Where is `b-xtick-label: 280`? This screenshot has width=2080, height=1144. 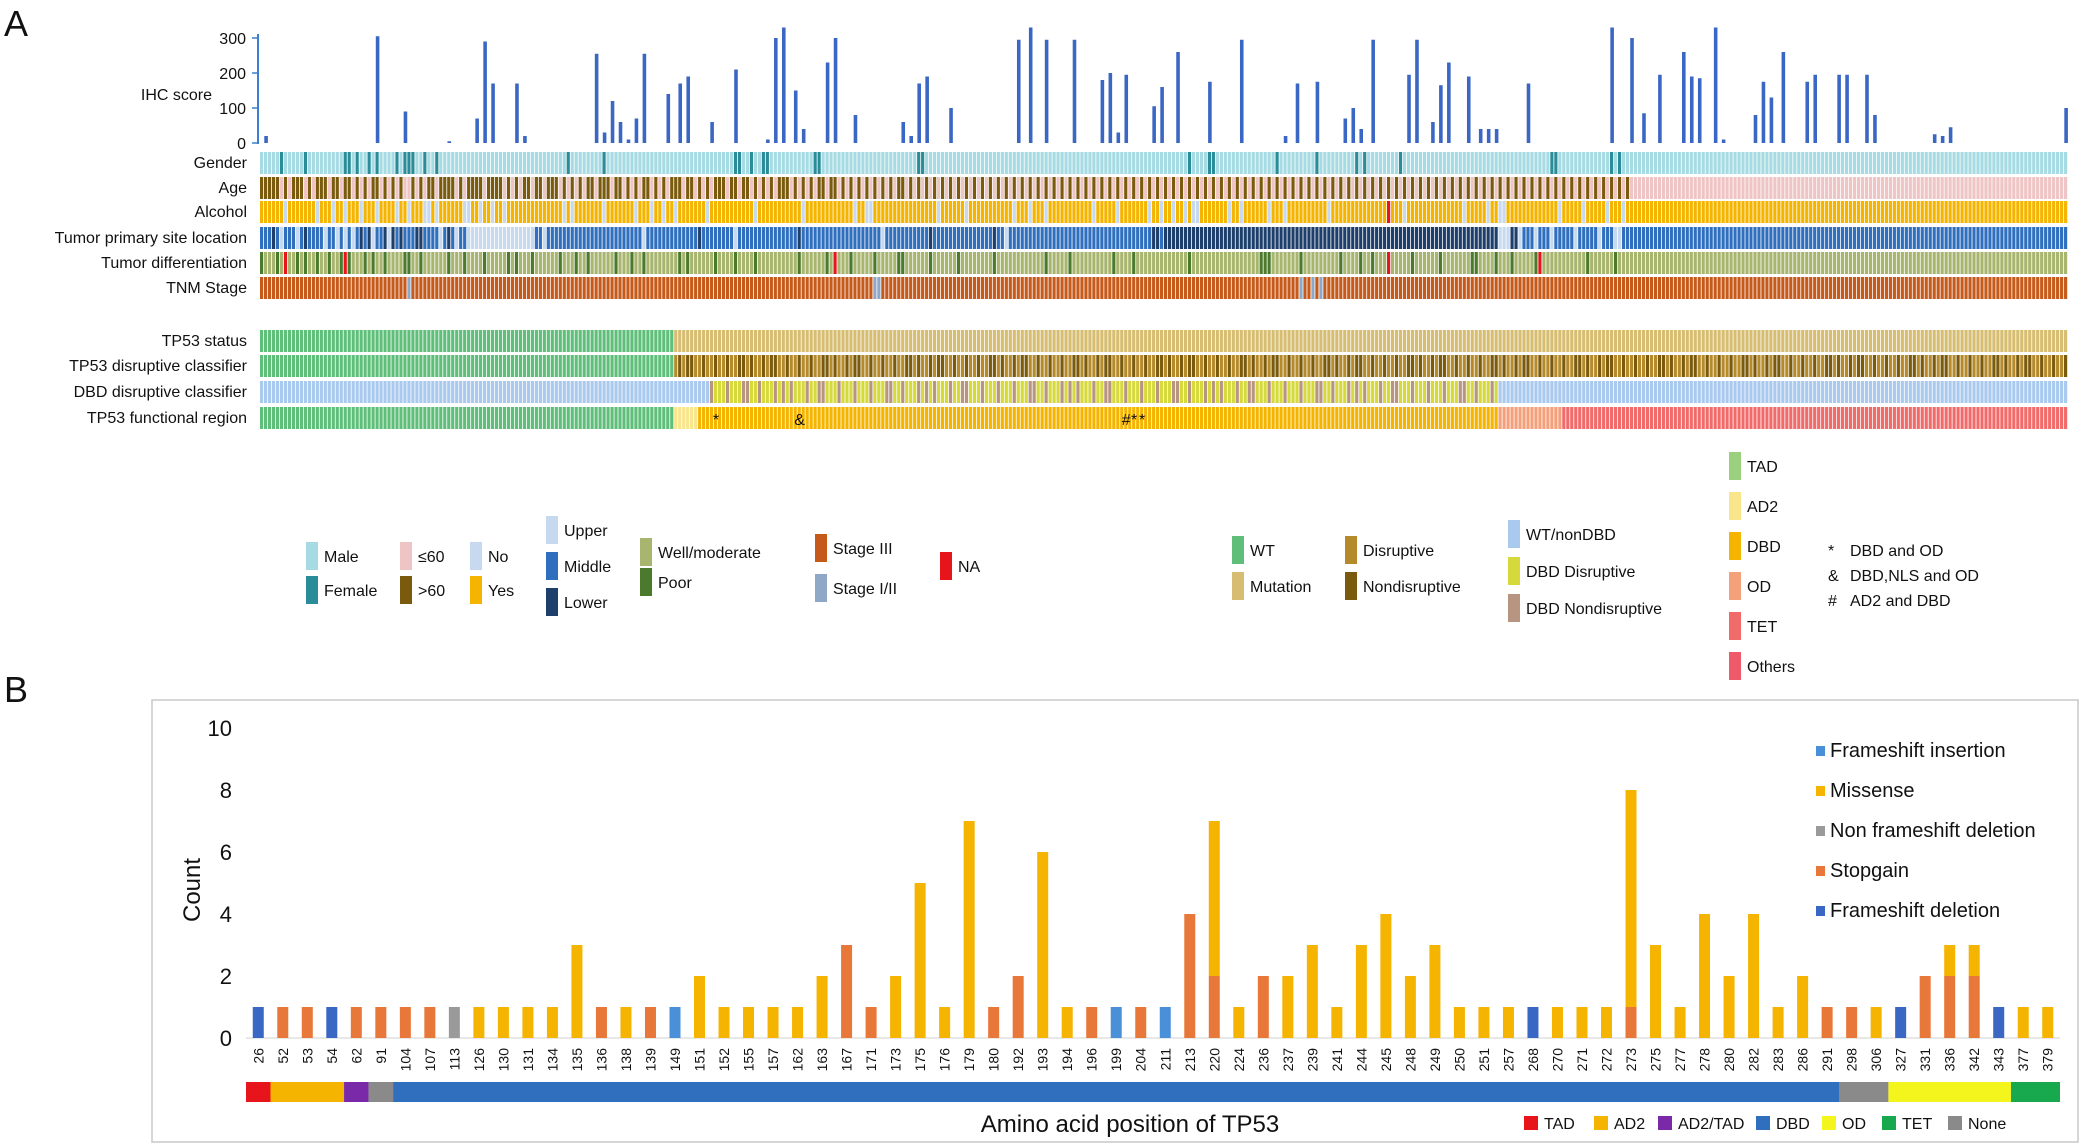 b-xtick-label: 280 is located at coordinates (1729, 1060).